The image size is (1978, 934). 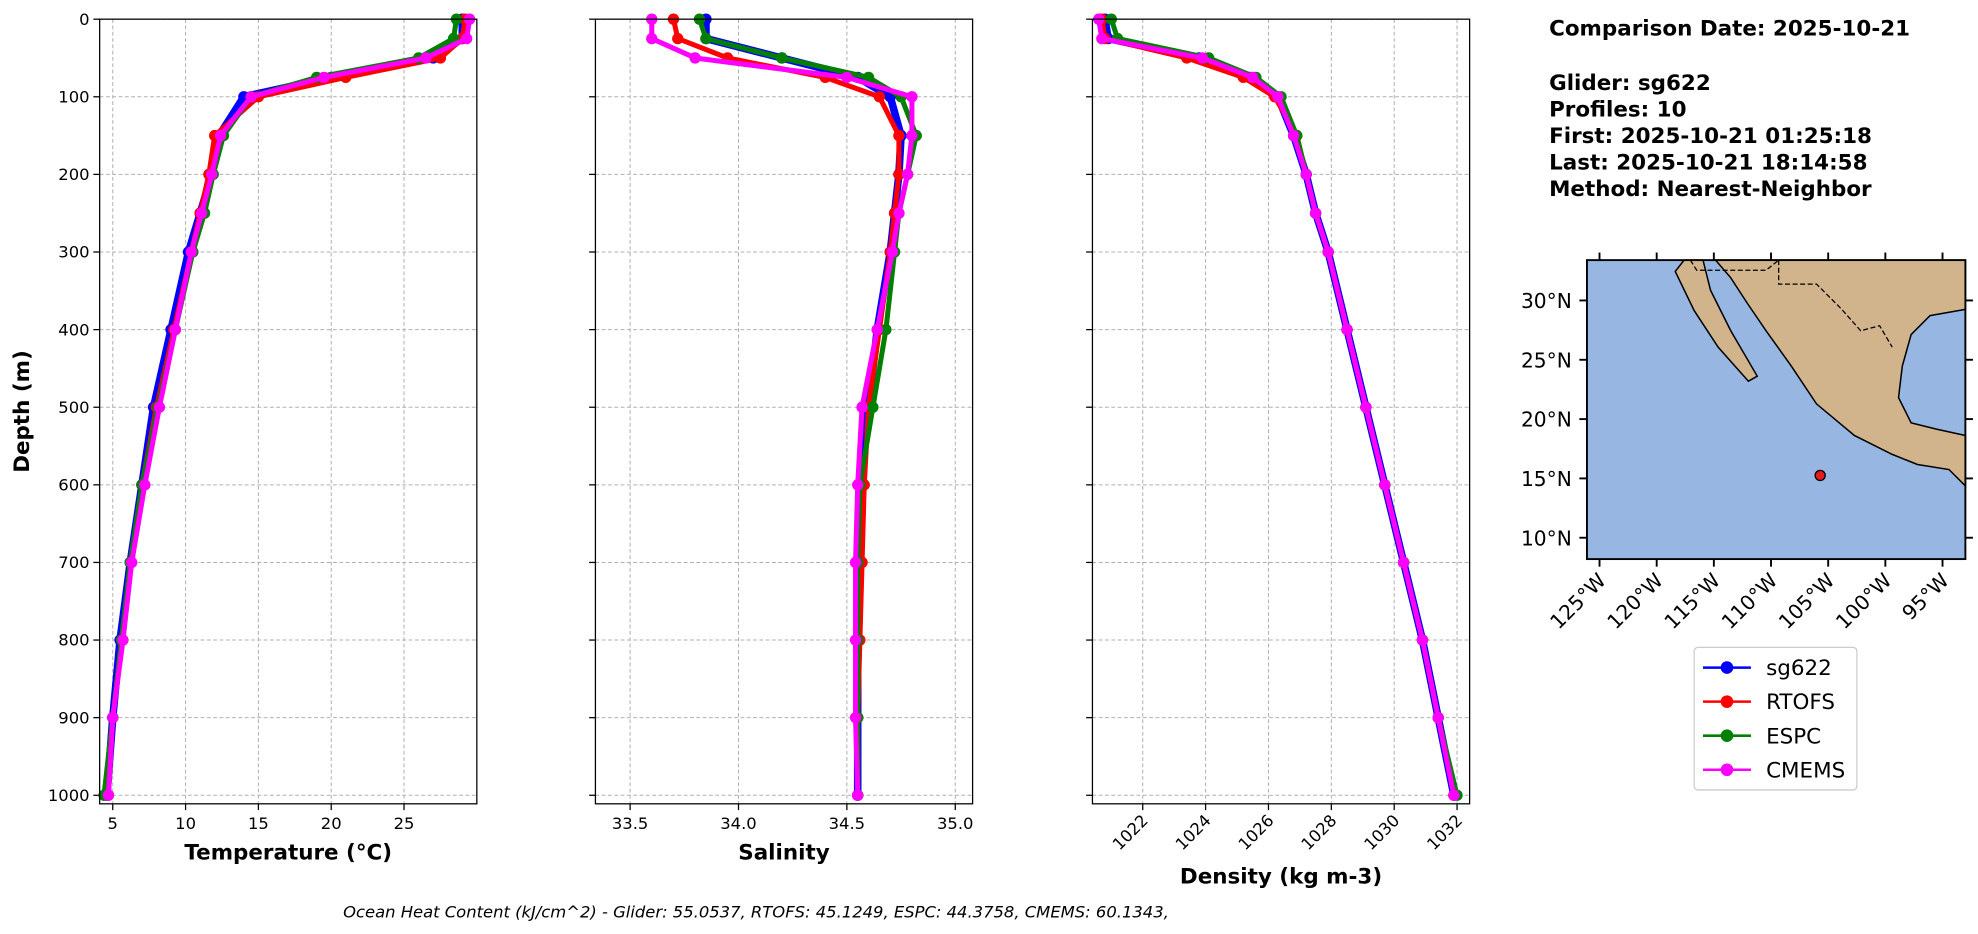 What do you see at coordinates (1708, 162) in the screenshot?
I see `info-line: Last: 2025-10-21 18:14:58` at bounding box center [1708, 162].